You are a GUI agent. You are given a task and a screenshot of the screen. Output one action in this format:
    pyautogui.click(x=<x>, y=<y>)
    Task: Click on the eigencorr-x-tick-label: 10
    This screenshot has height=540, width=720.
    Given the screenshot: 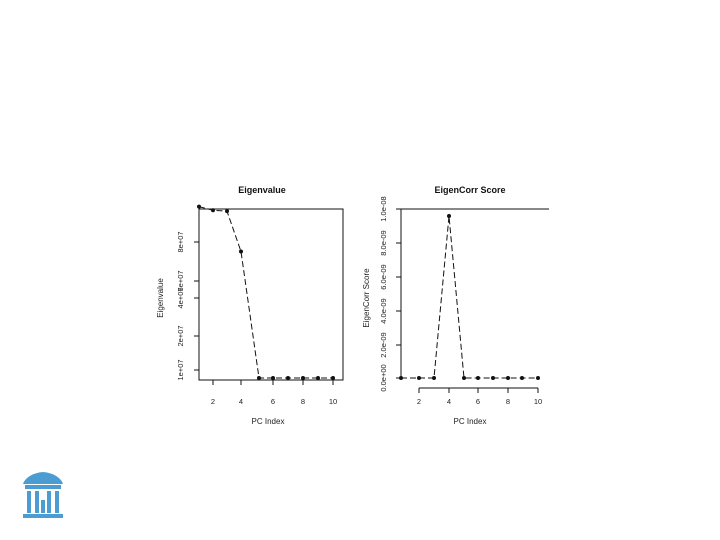 What is the action you would take?
    pyautogui.click(x=538, y=401)
    